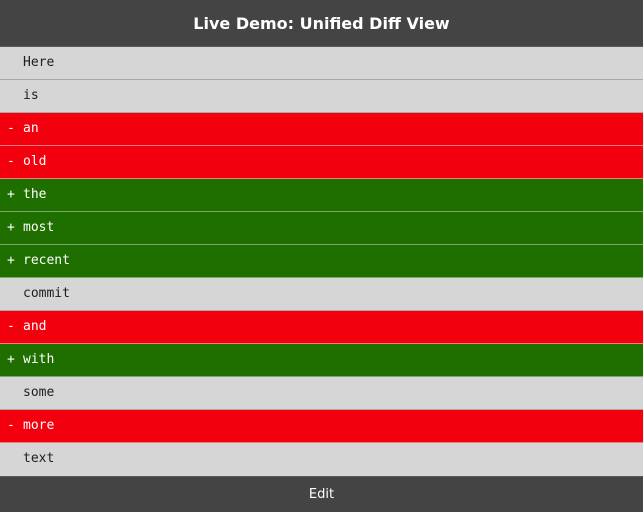  What do you see at coordinates (46, 293) in the screenshot?
I see `diff-line-text: commit` at bounding box center [46, 293].